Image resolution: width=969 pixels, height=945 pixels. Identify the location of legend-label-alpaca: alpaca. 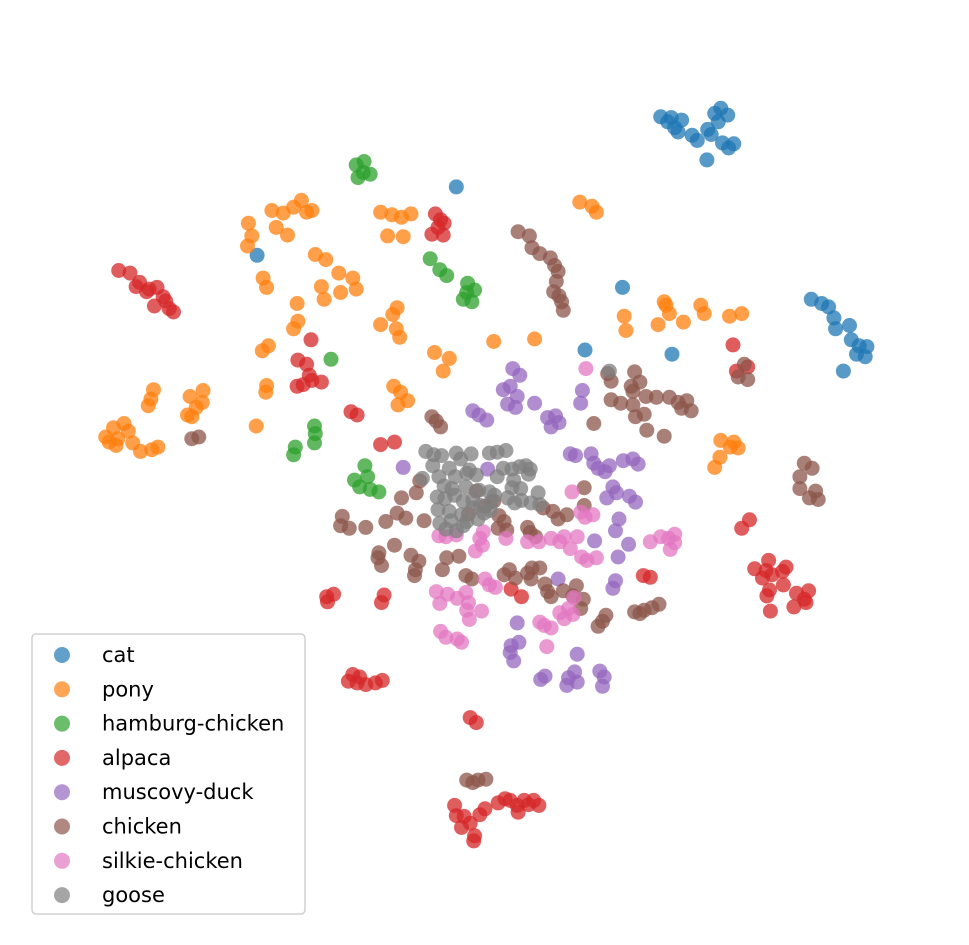
(136, 758).